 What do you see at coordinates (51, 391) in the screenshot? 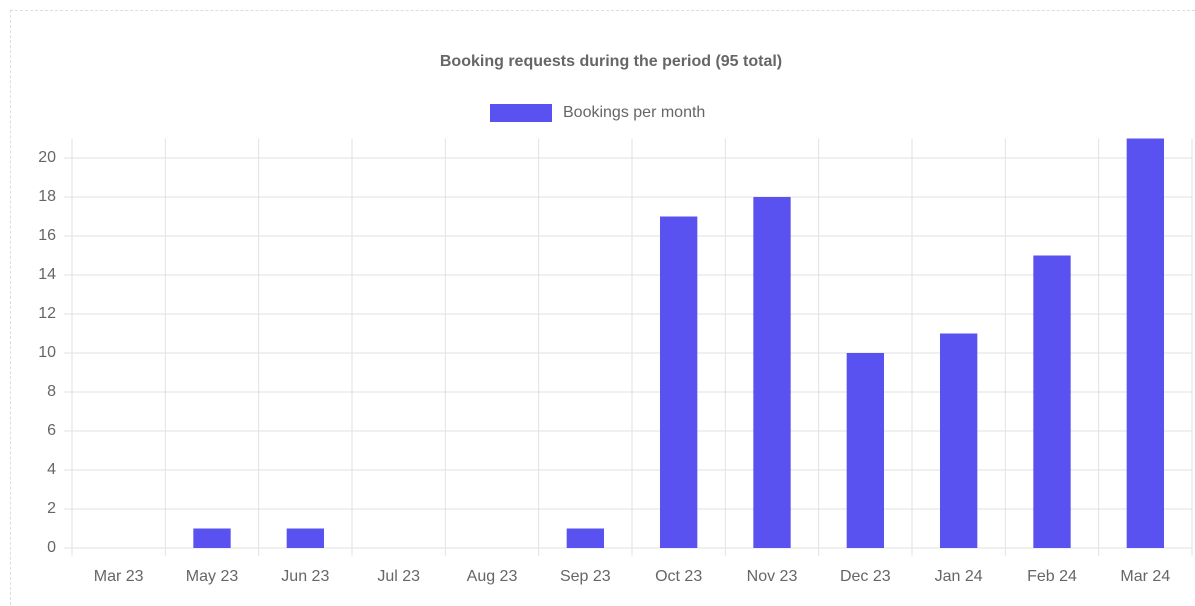
I see `y-tick-label: 8` at bounding box center [51, 391].